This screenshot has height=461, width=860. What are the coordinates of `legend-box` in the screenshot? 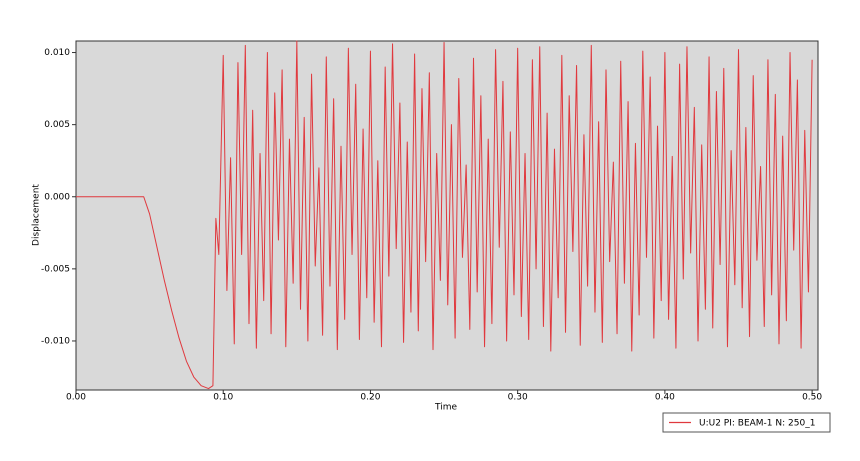 It's located at (746, 422).